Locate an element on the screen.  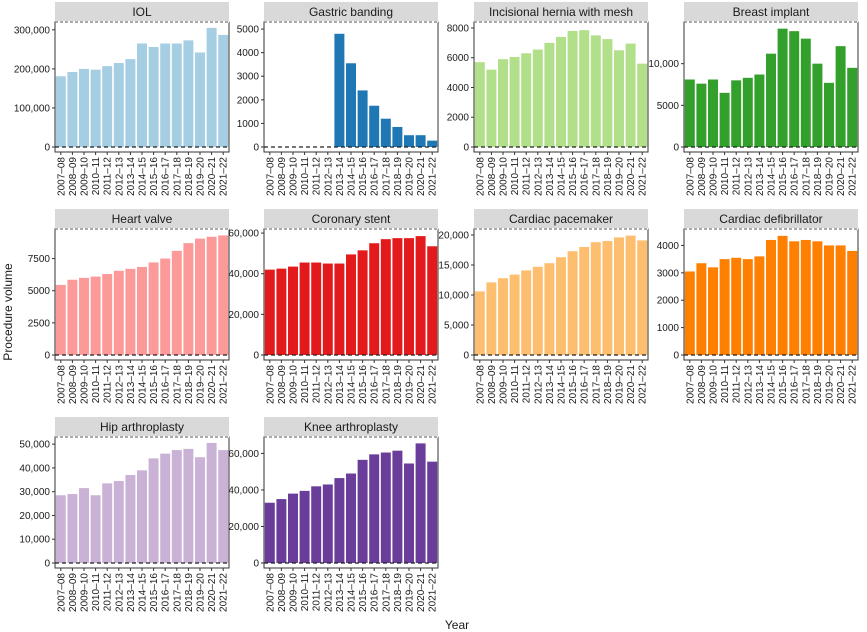
x-axis-title: Year is located at coordinates (457, 625).